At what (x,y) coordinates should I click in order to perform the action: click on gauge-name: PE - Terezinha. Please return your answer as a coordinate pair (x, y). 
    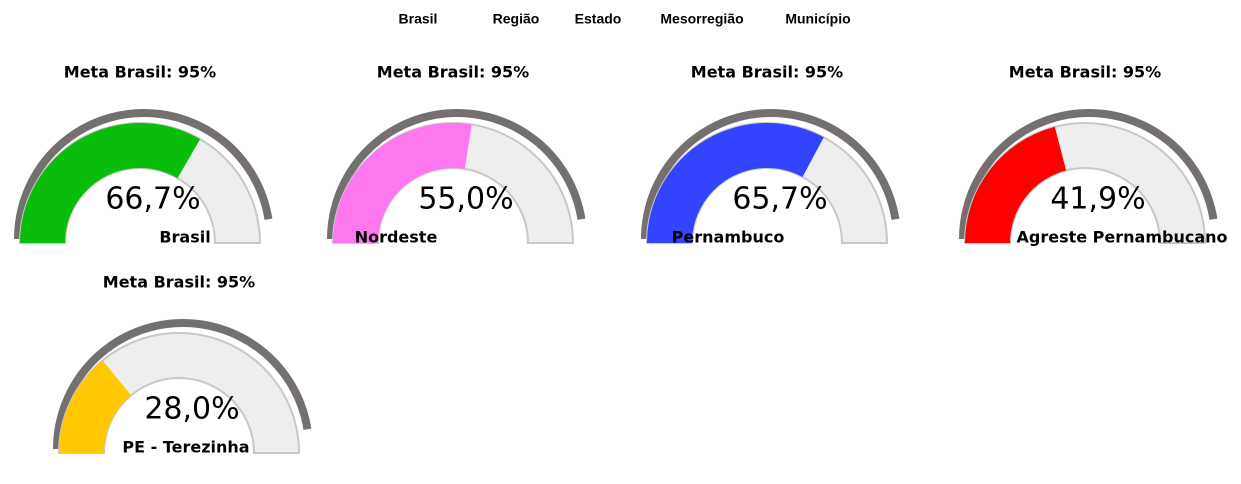
    Looking at the image, I should click on (185, 447).